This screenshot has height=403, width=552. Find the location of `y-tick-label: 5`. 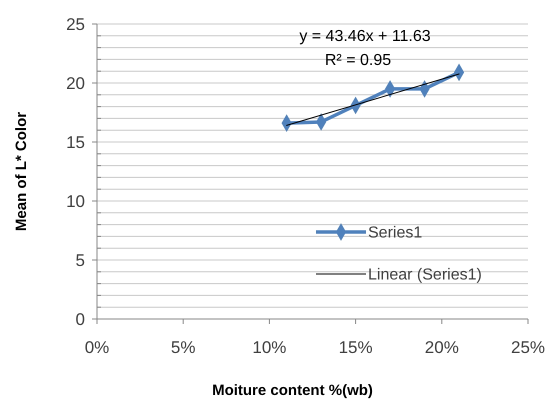

y-tick-label: 5 is located at coordinates (80, 260).